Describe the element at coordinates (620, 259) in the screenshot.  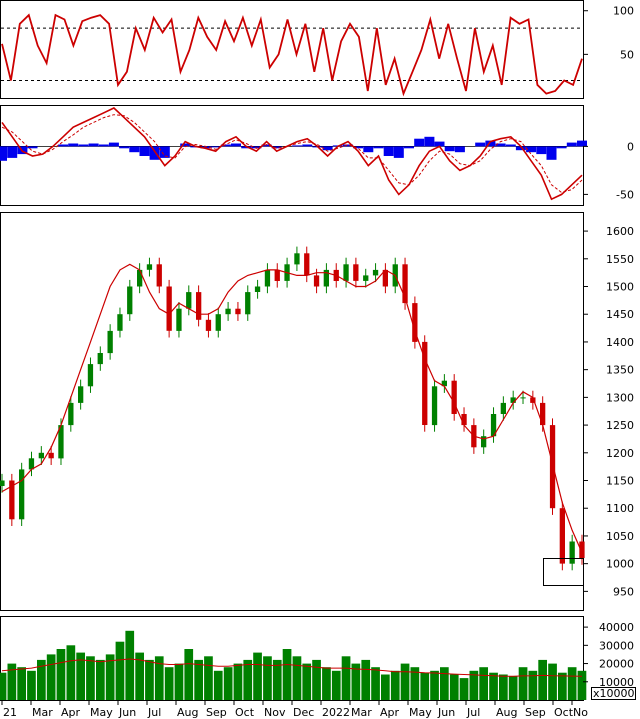
I see `y-tick-label: 1550` at that location.